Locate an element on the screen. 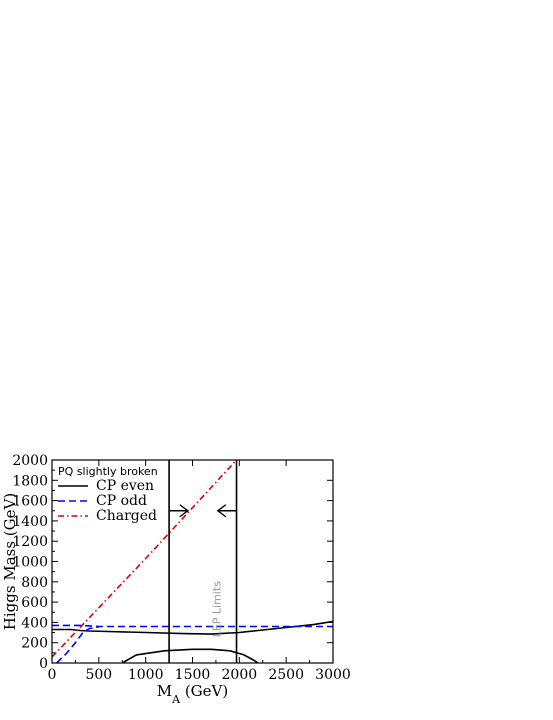 The height and width of the screenshot is (720, 553). y-tick-label: 1600 is located at coordinates (30, 502).